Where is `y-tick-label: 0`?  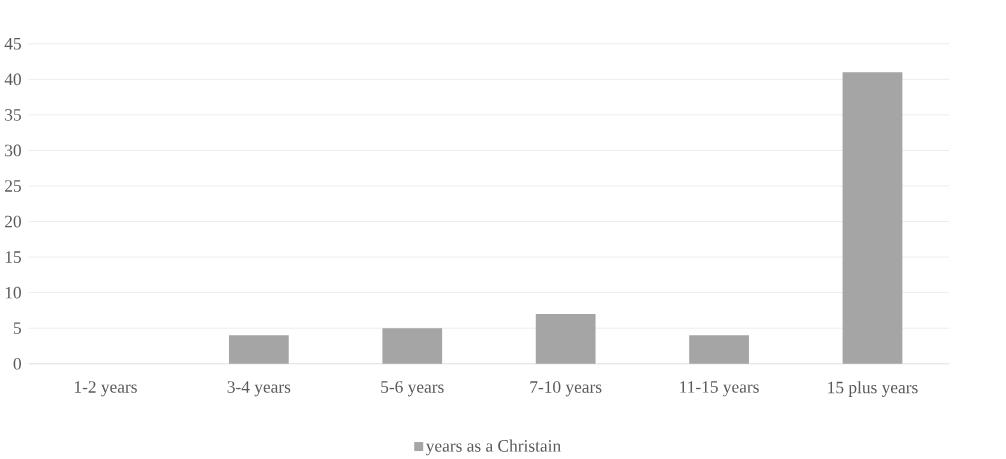
y-tick-label: 0 is located at coordinates (17, 364).